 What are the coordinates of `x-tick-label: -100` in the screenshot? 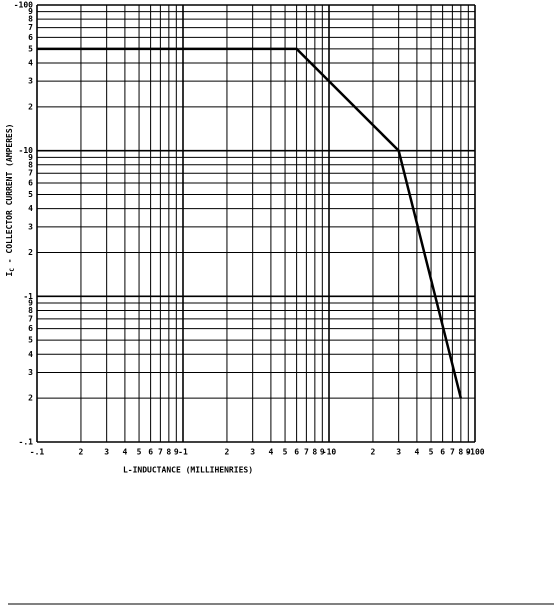 It's located at (474, 452).